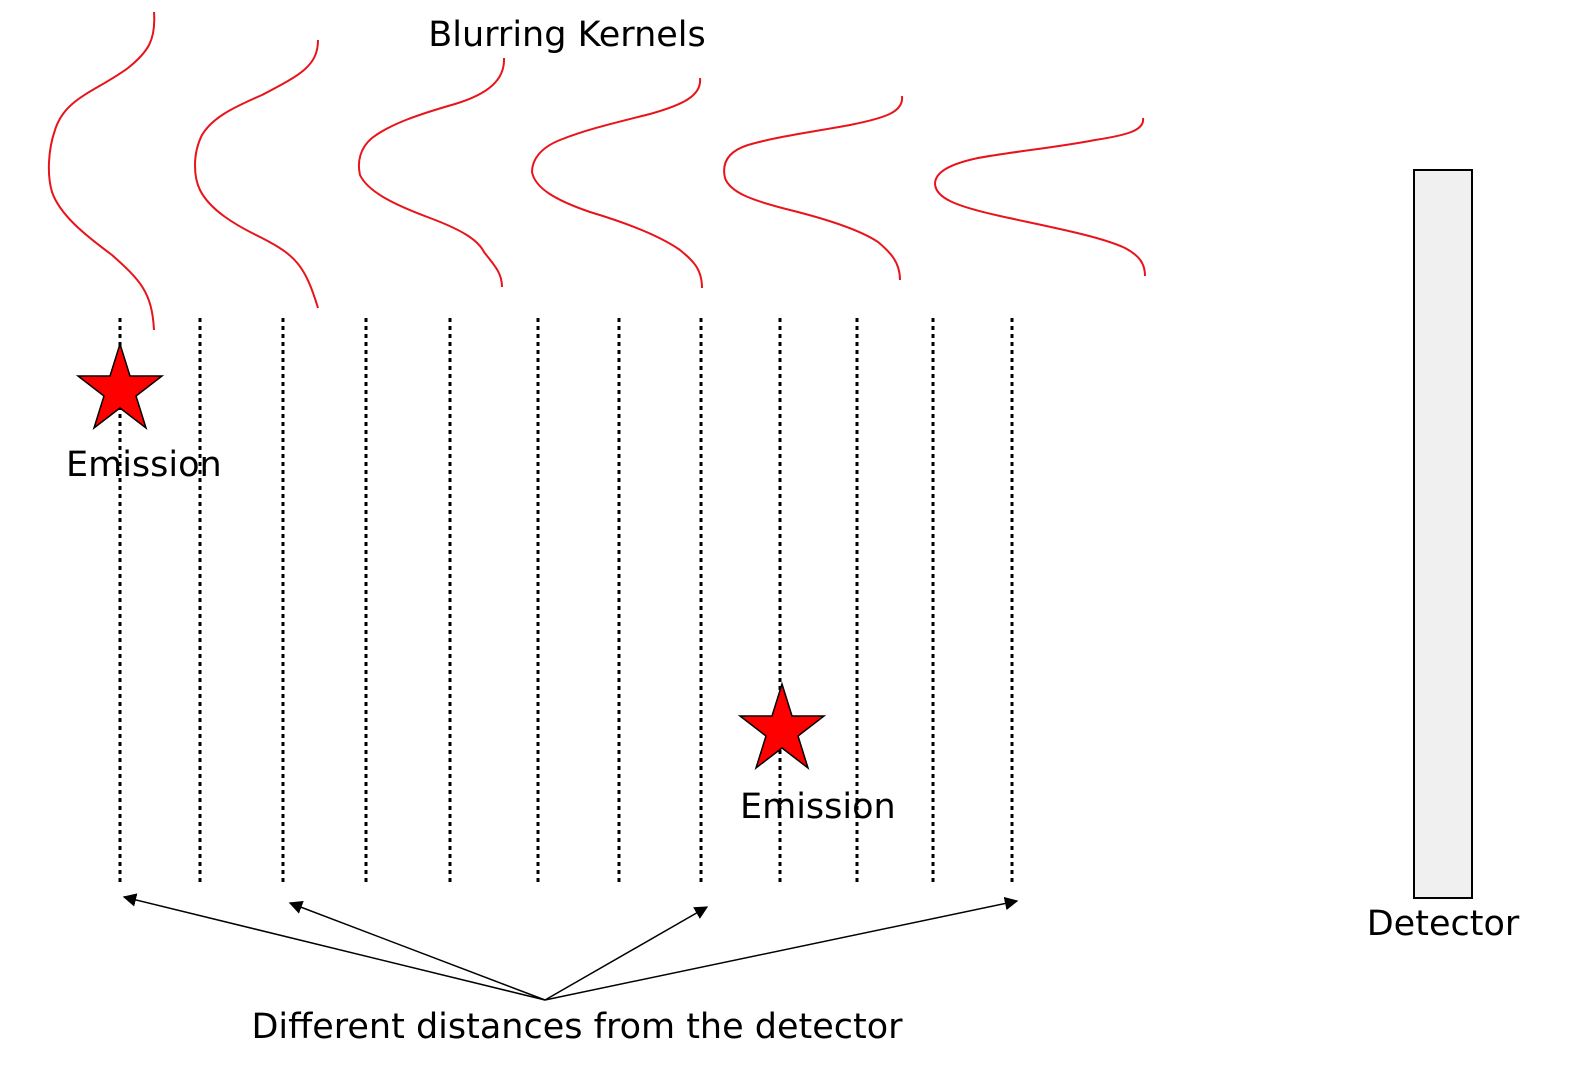 This screenshot has height=1083, width=1590. What do you see at coordinates (818, 807) in the screenshot?
I see `emission-label-2: Emission` at bounding box center [818, 807].